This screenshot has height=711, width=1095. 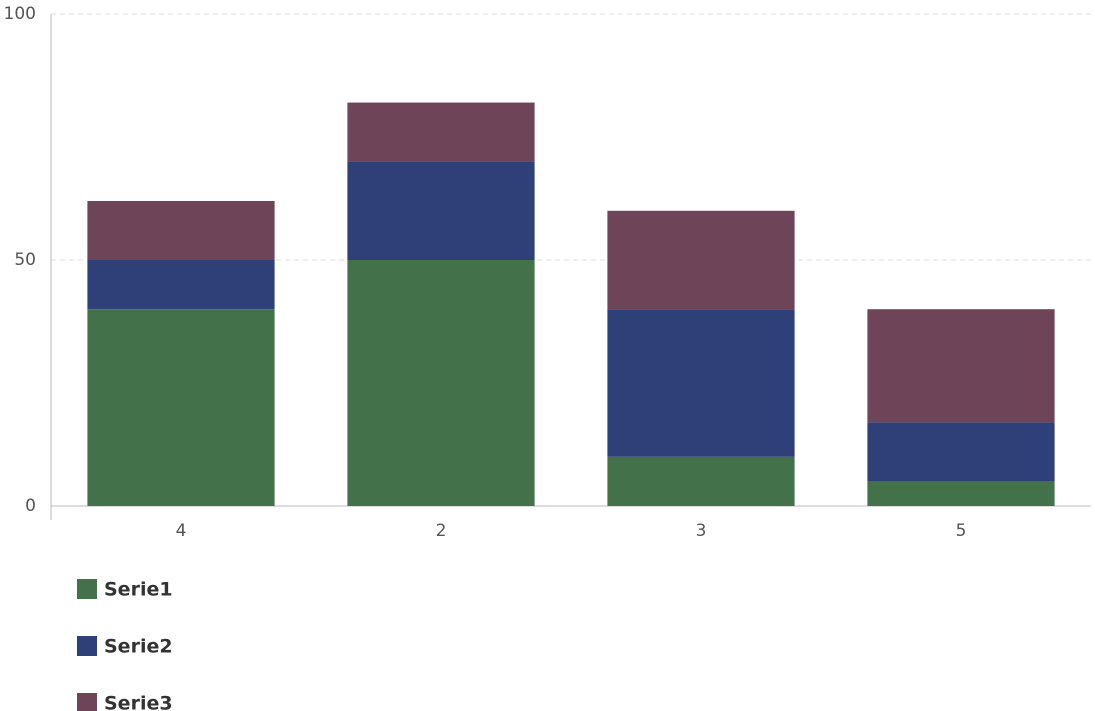 What do you see at coordinates (961, 531) in the screenshot?
I see `x-tick-label: 5` at bounding box center [961, 531].